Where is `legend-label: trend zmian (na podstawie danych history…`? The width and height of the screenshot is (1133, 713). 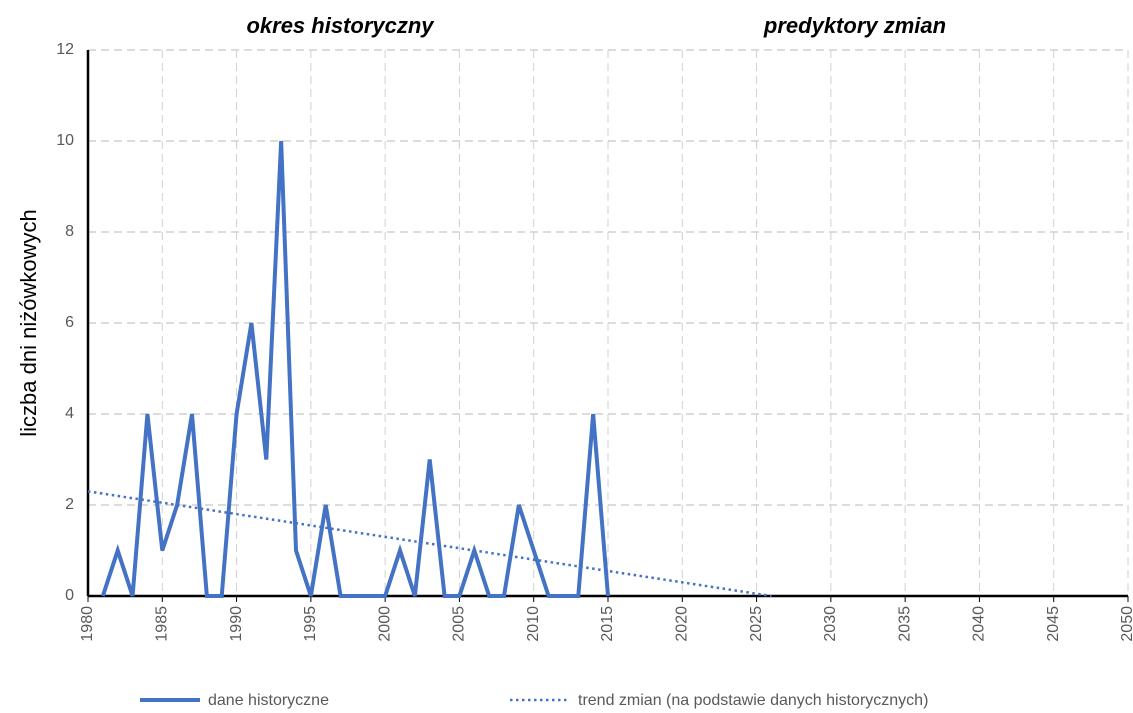
legend-label: trend zmian (na podstawie danych history… is located at coordinates (753, 700).